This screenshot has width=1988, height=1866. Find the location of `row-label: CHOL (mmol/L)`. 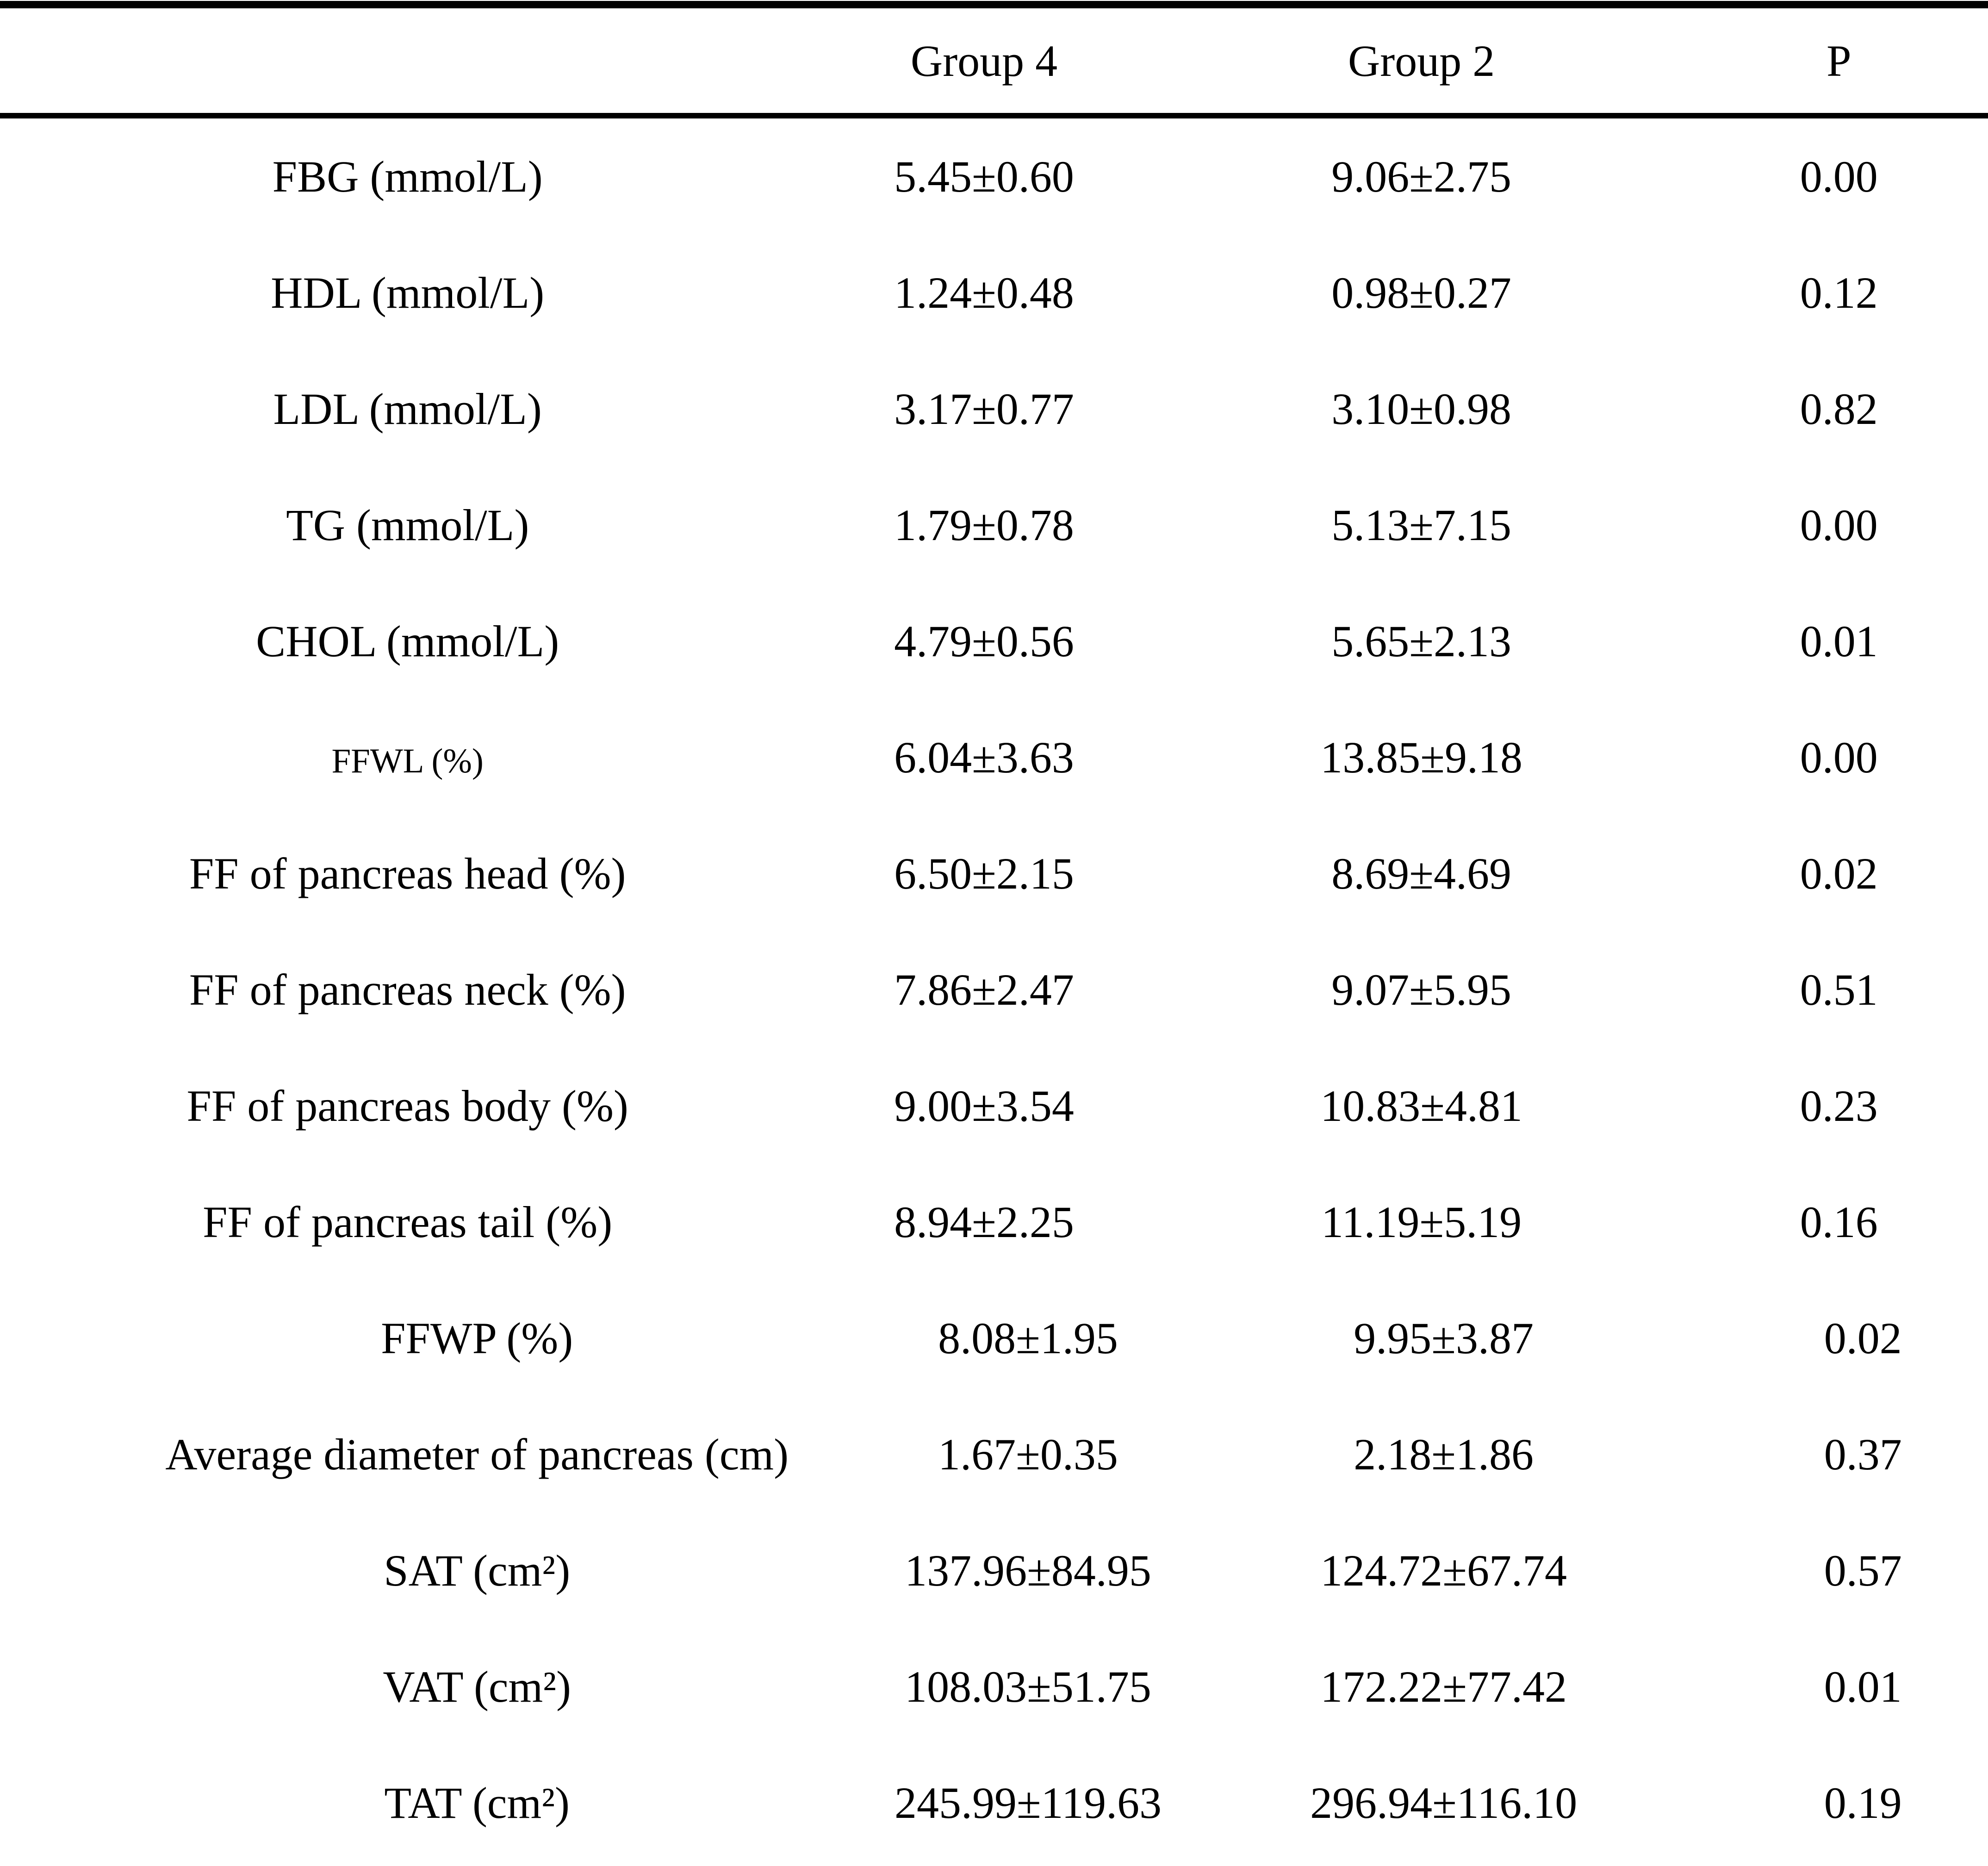

row-label: CHOL (mmol/L) is located at coordinates (407, 641).